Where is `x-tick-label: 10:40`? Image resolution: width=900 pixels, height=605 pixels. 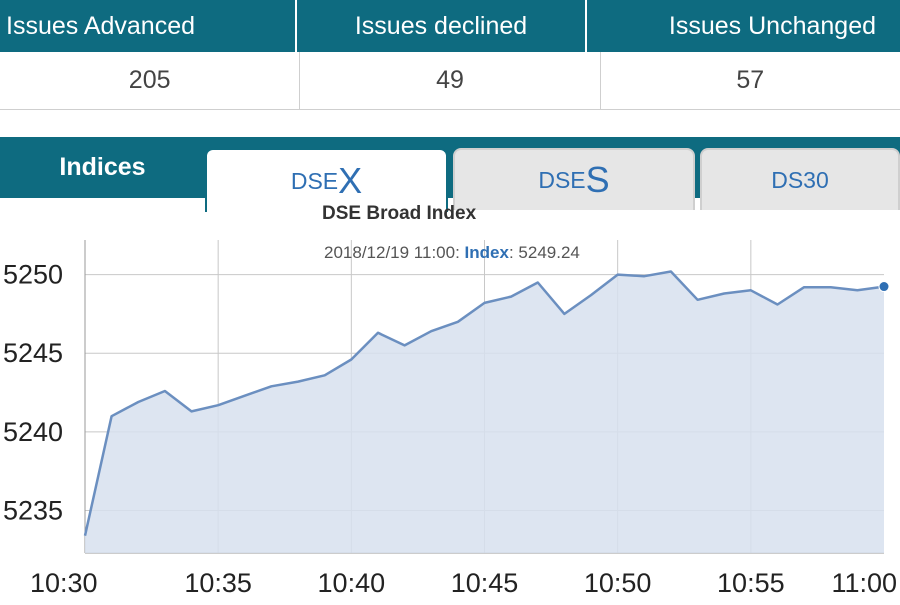
x-tick-label: 10:40 is located at coordinates (352, 583).